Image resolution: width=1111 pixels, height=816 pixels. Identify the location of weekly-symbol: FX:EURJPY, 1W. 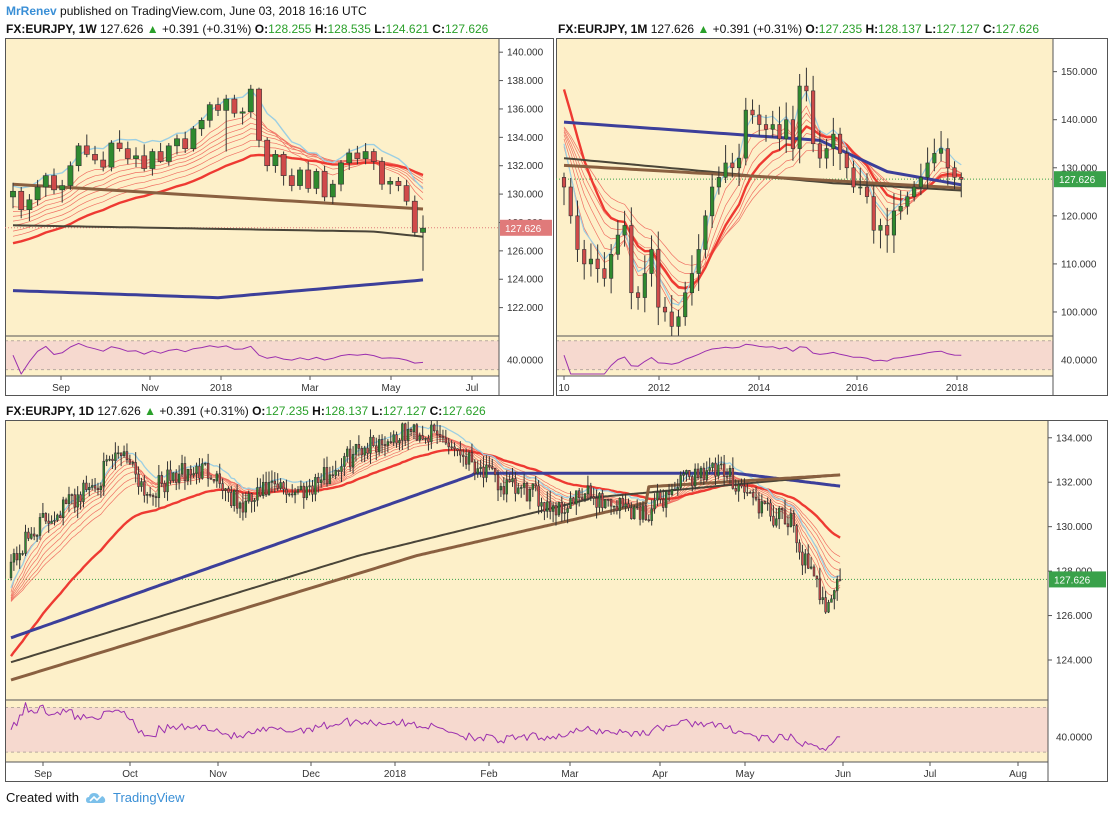
(51, 29).